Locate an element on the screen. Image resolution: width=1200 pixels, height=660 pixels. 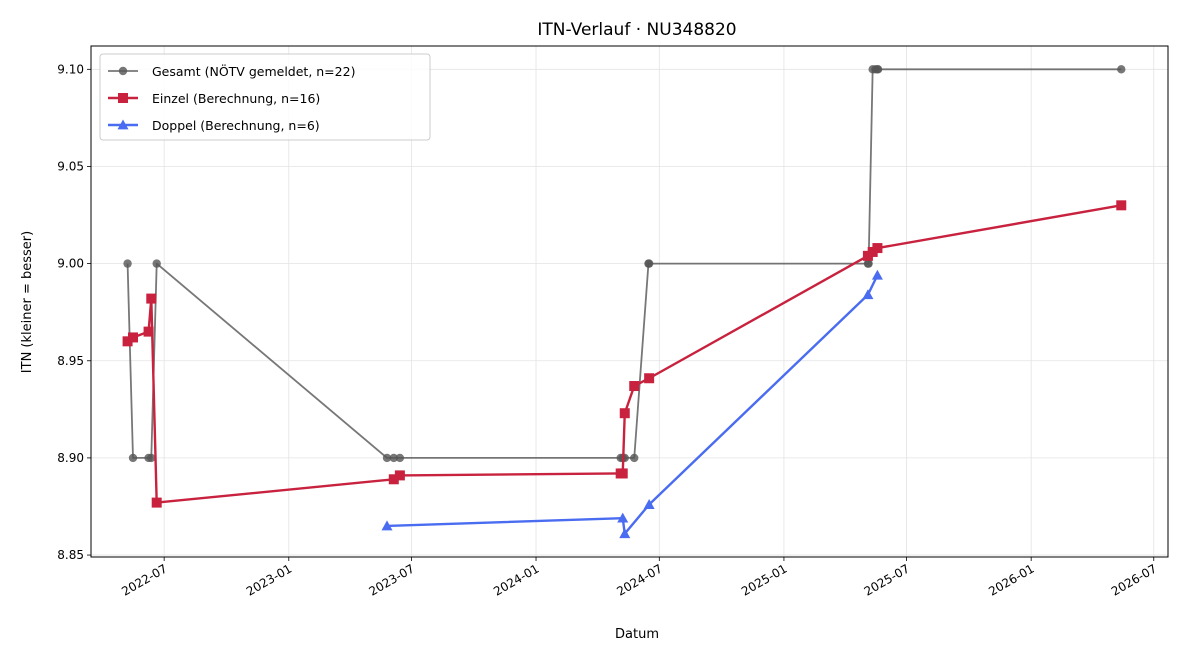
y-tick-label: 8.85 is located at coordinates (70, 555).